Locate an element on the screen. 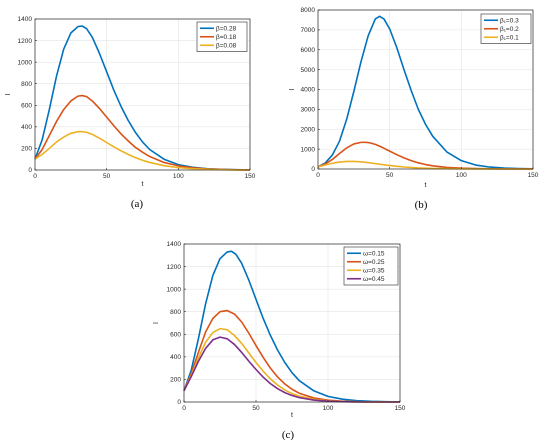 This screenshot has width=550, height=448. legend: β=0.28 β=0.18β=0.08 is located at coordinates (222, 36).